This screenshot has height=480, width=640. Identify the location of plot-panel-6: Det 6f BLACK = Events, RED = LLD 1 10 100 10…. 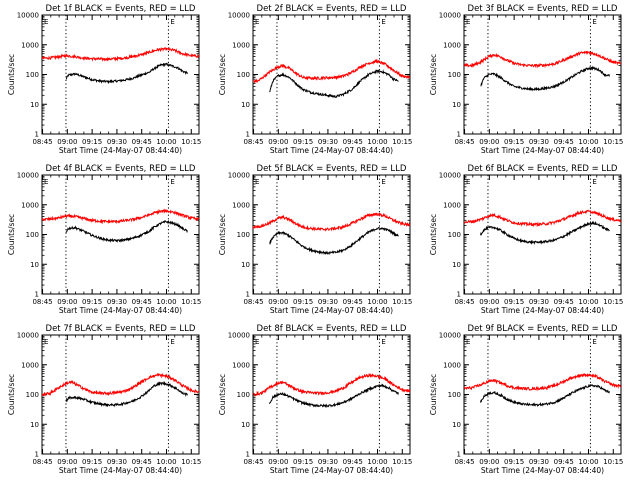
(526, 239).